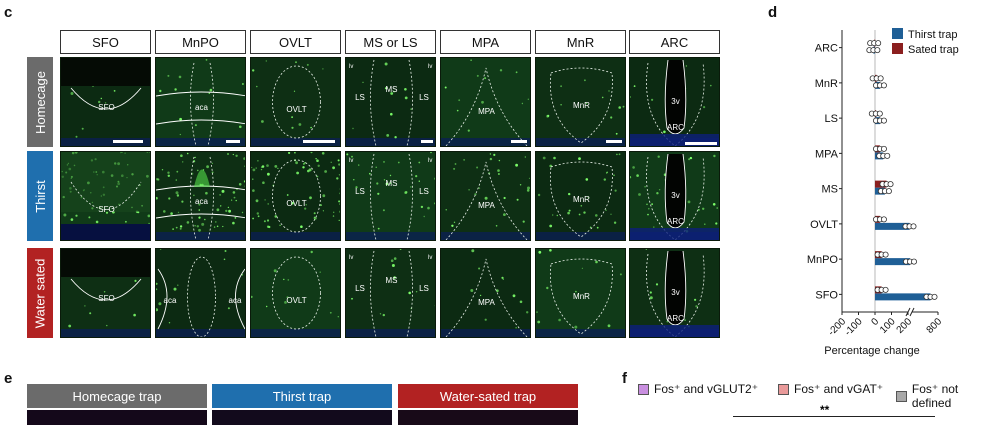  Describe the element at coordinates (200, 196) in the screenshot. I see `micrograph-tile: aca` at that location.